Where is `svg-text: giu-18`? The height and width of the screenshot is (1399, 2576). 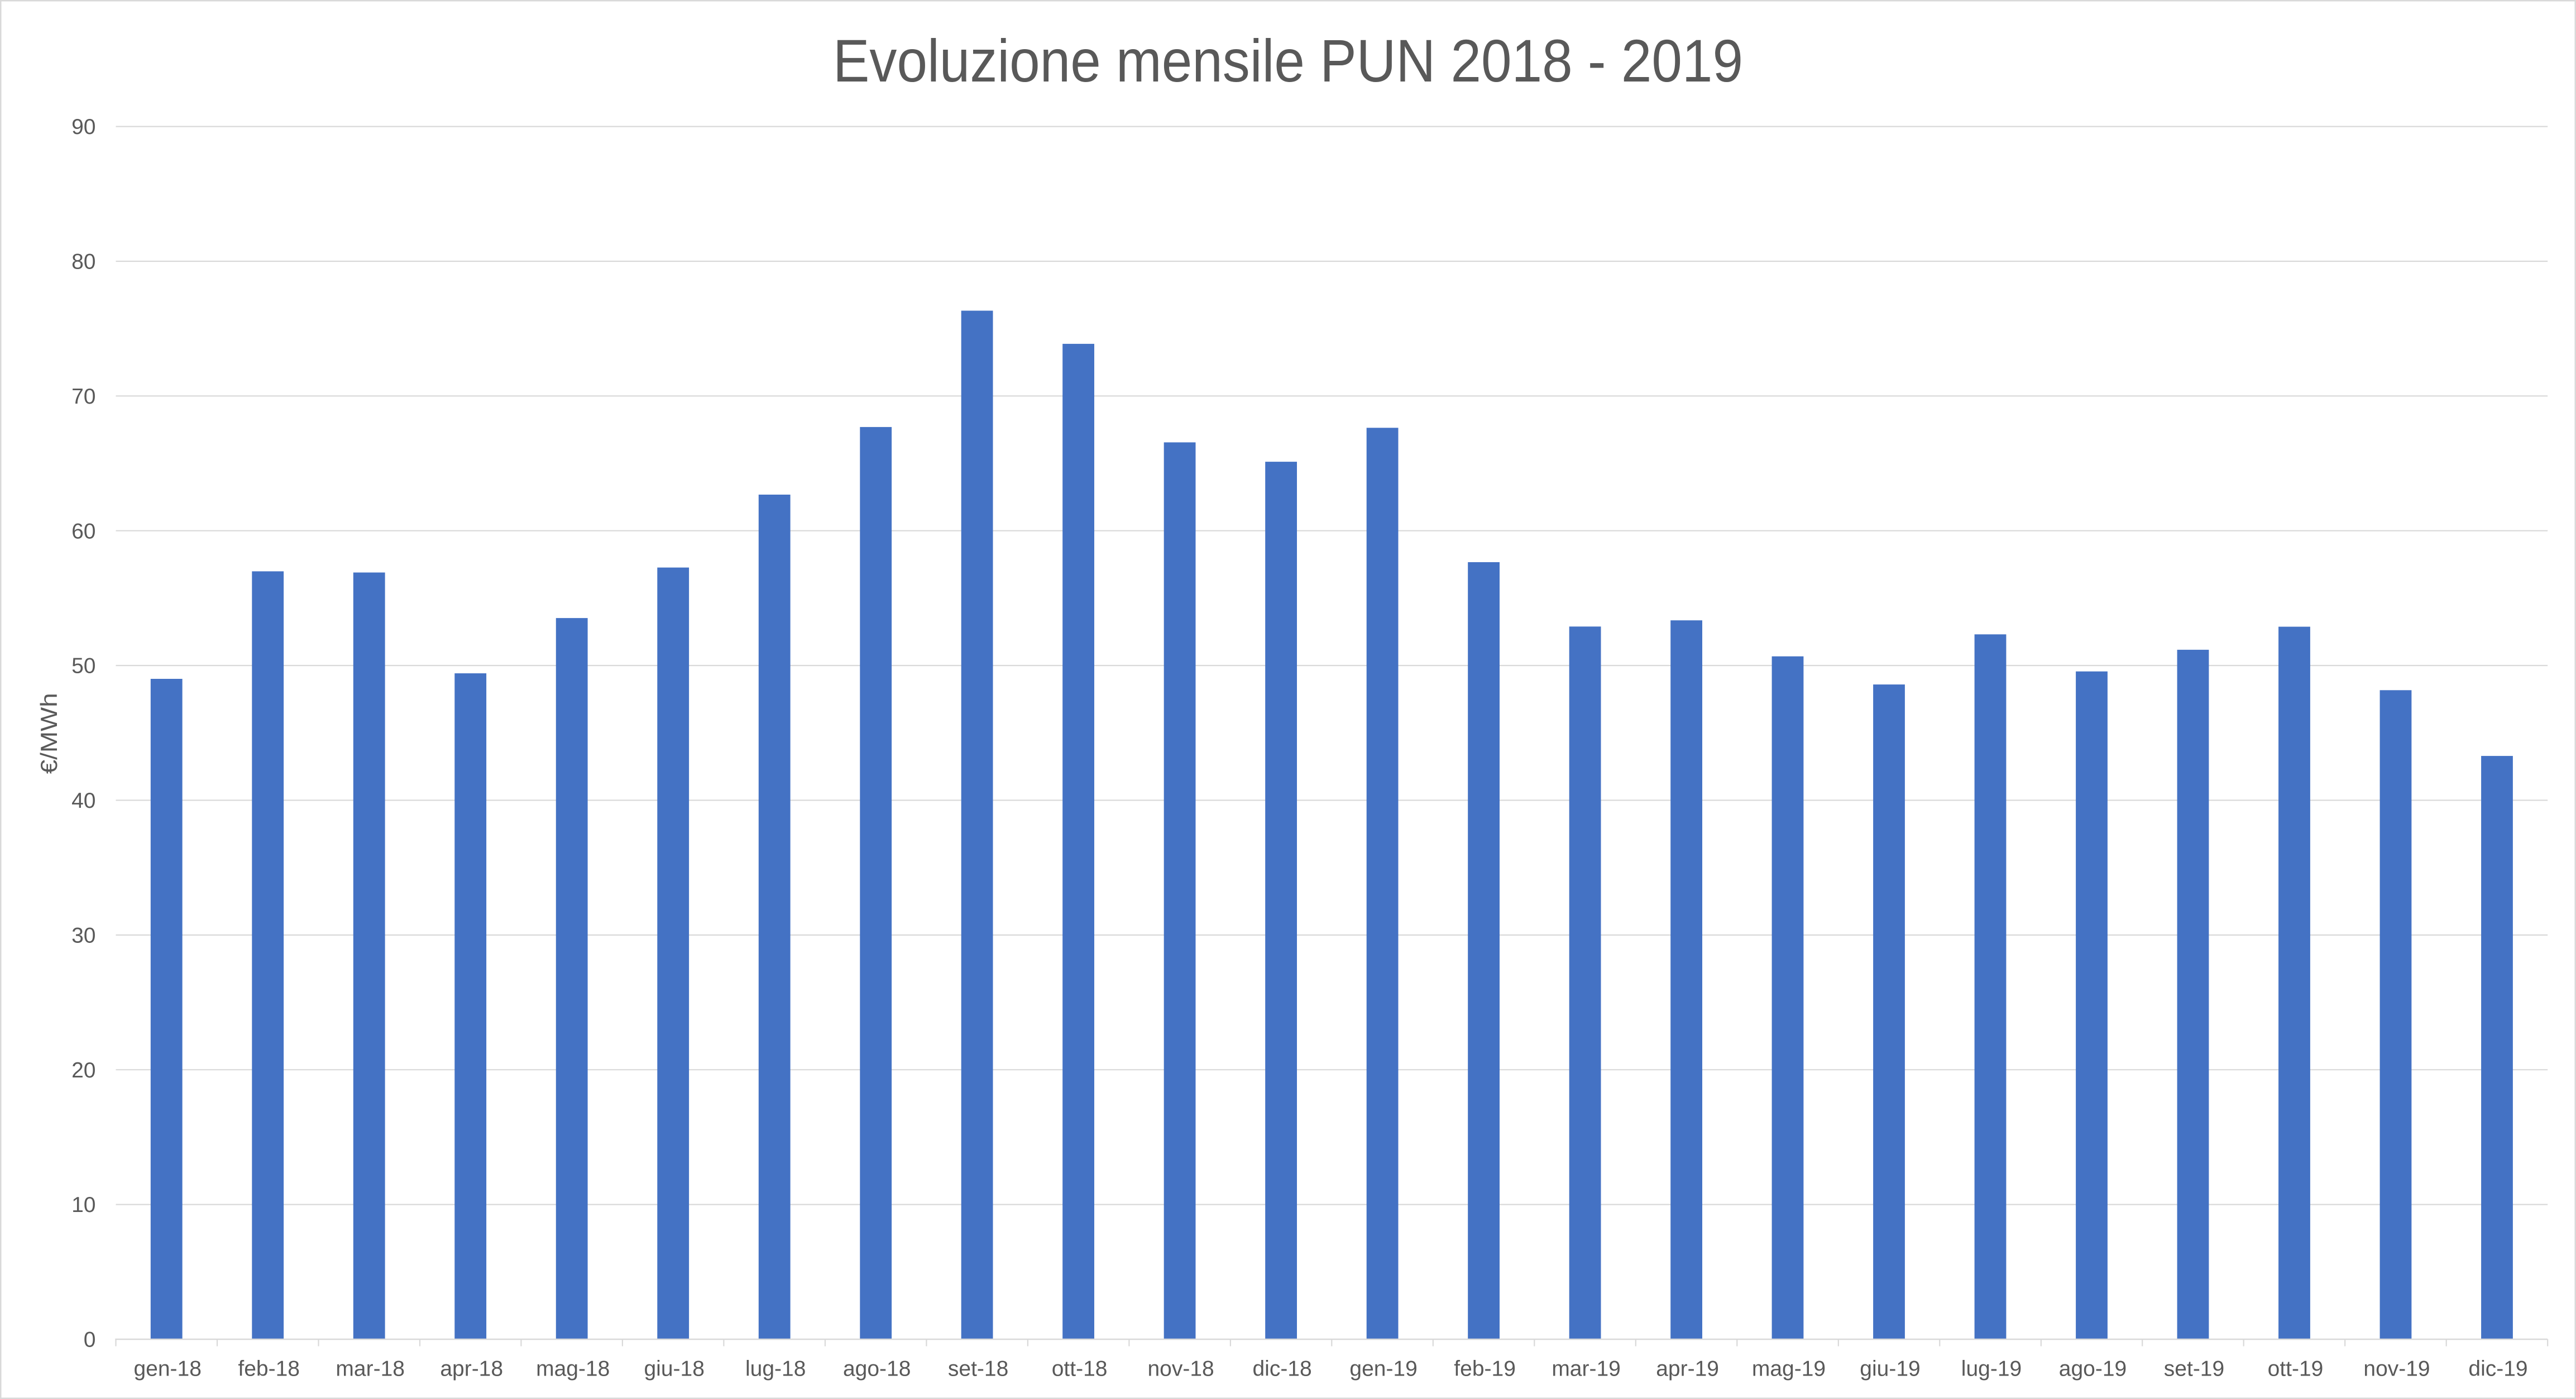
svg-text: giu-18 is located at coordinates (674, 1369).